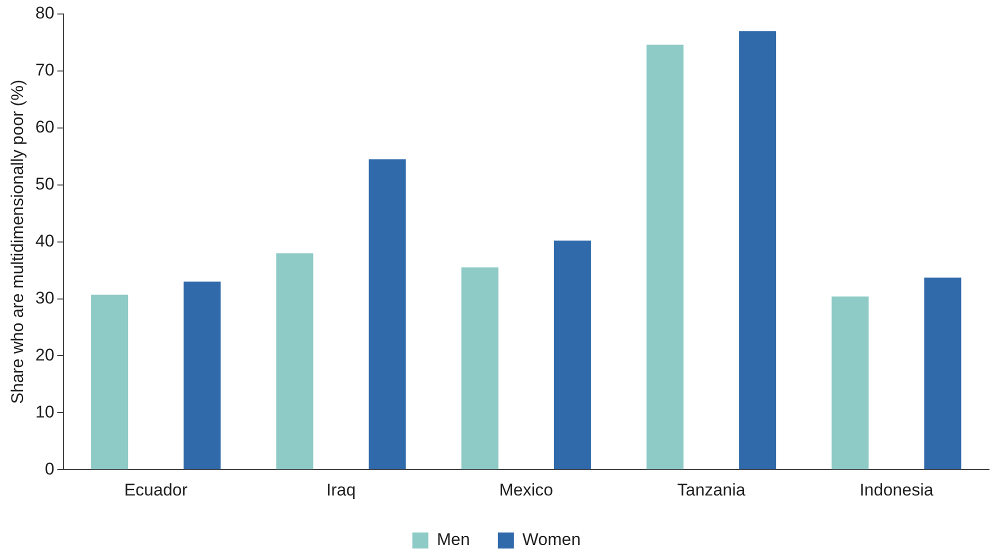 This screenshot has height=559, width=999. I want to click on x-tick-label: Mexico, so click(526, 490).